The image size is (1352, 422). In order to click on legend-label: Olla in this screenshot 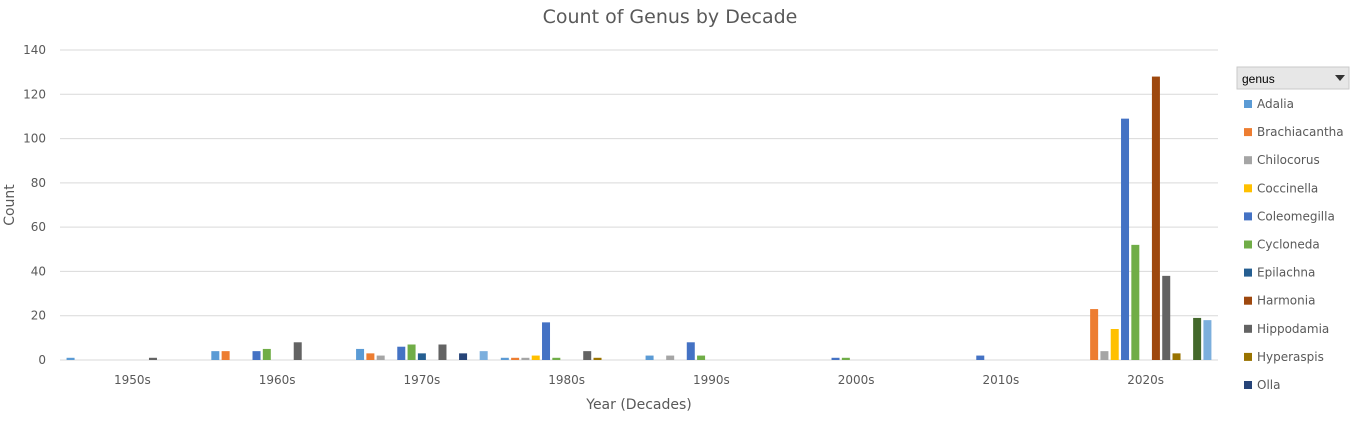, I will do `click(1268, 385)`.